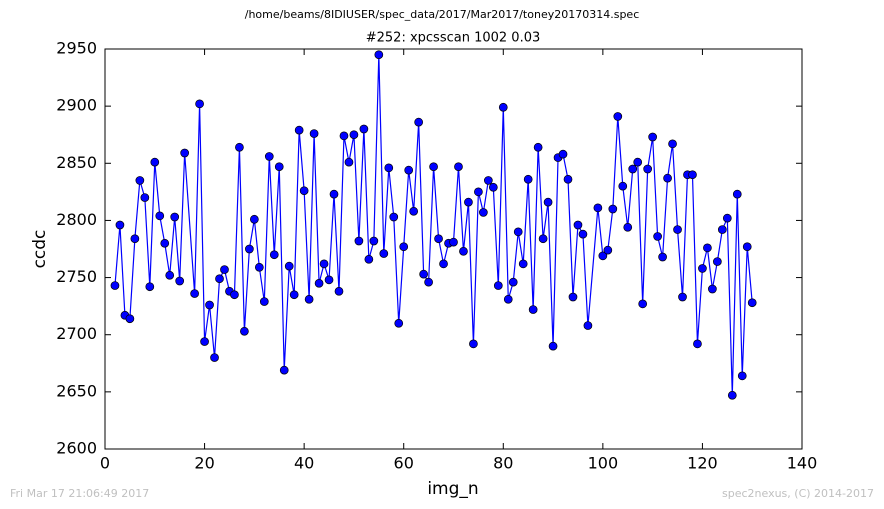  Describe the element at coordinates (503, 463) in the screenshot. I see `x-tick-label: 80` at that location.